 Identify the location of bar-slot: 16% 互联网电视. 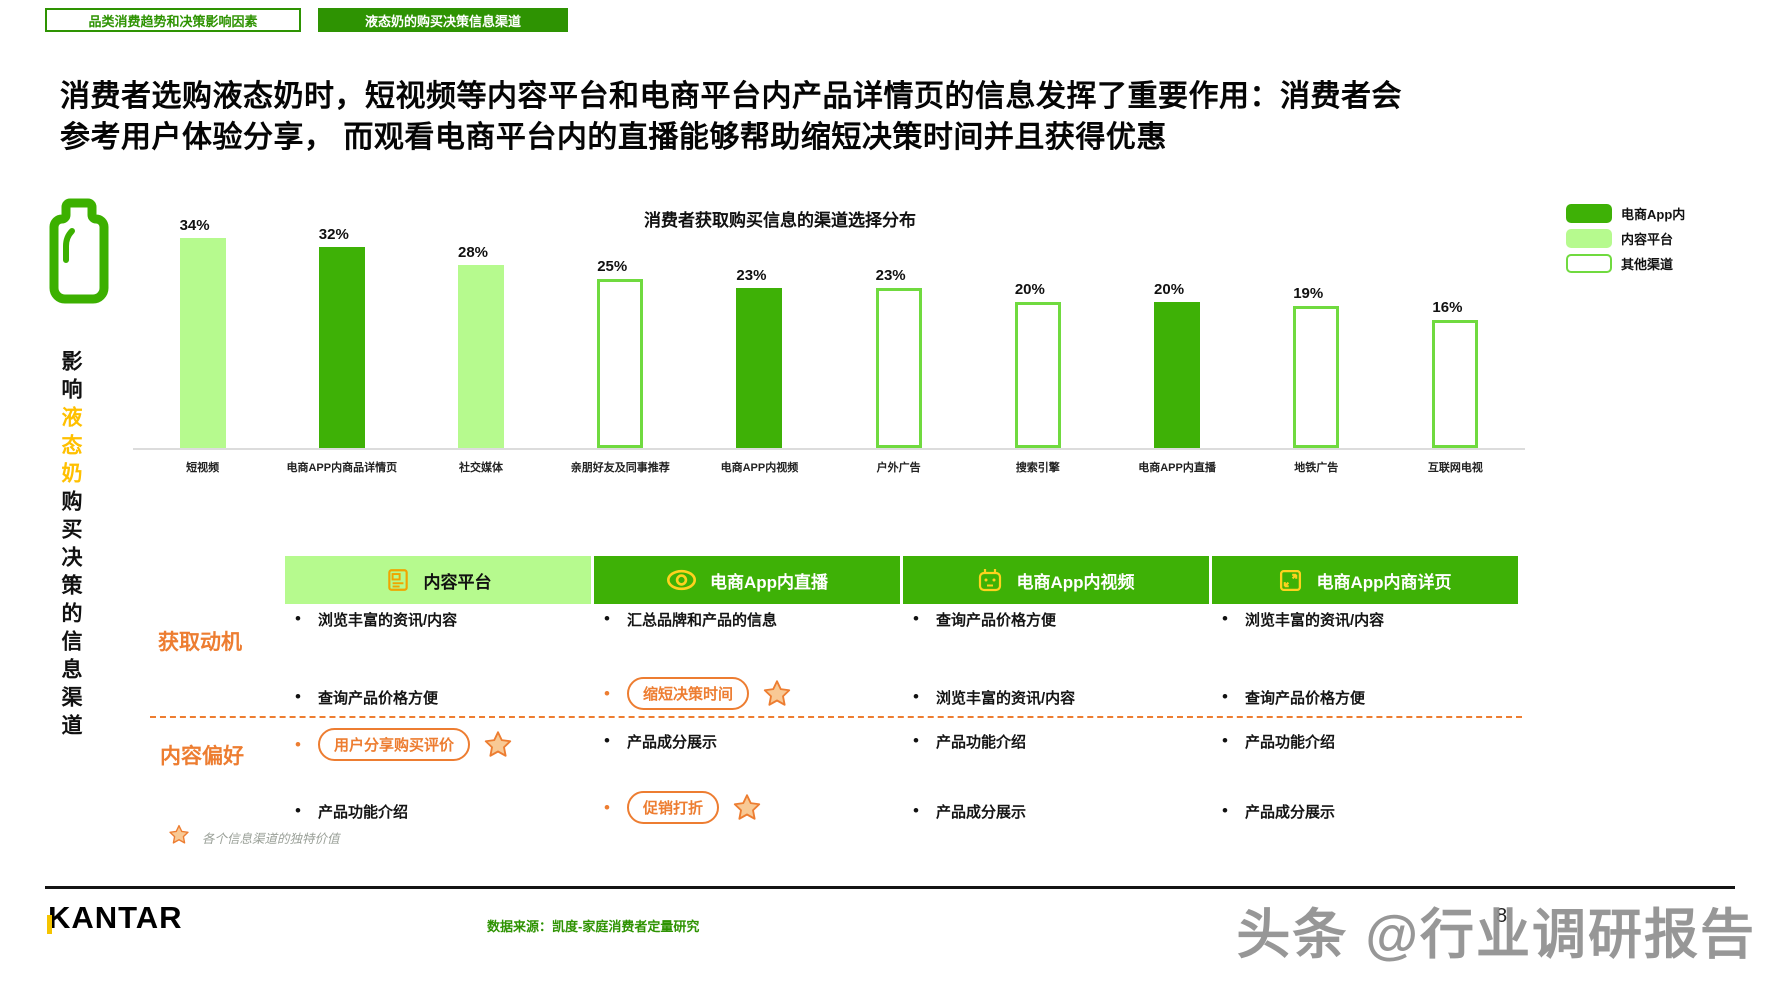
(1455, 352).